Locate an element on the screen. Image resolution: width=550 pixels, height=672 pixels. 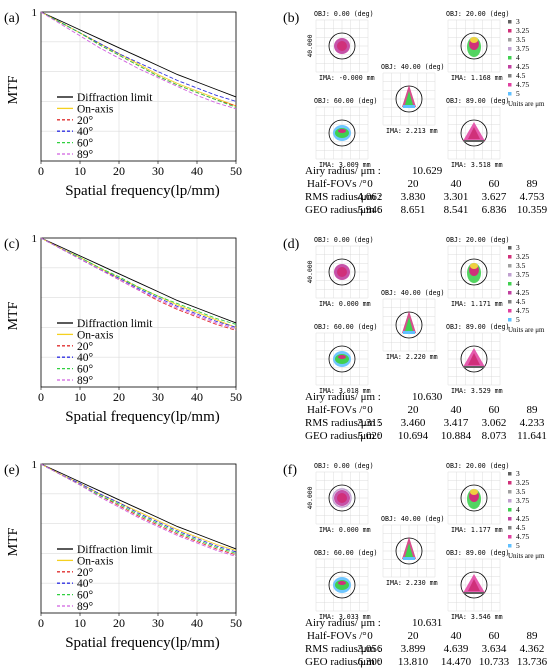
y-axis-label: MTF is located at coordinates (13, 541).